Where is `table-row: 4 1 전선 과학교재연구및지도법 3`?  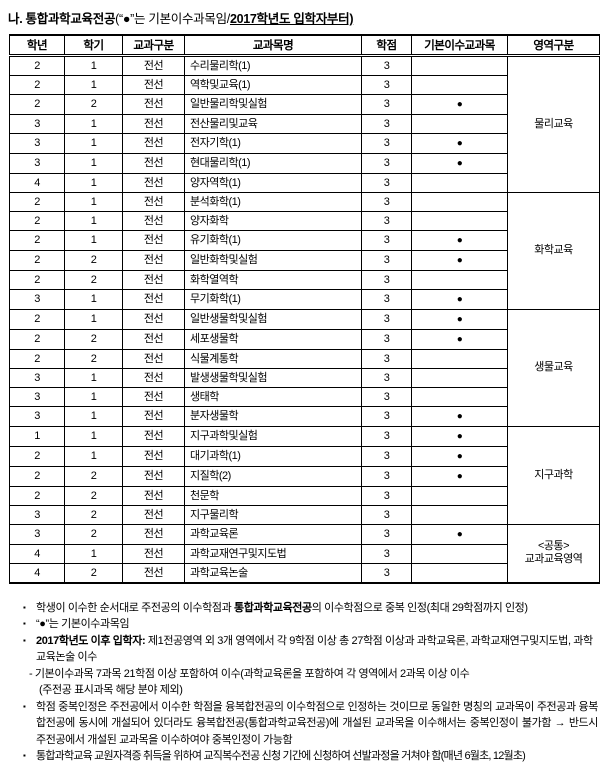
table-row: 4 1 전선 과학교재연구및지도법 3 is located at coordinates (304, 553).